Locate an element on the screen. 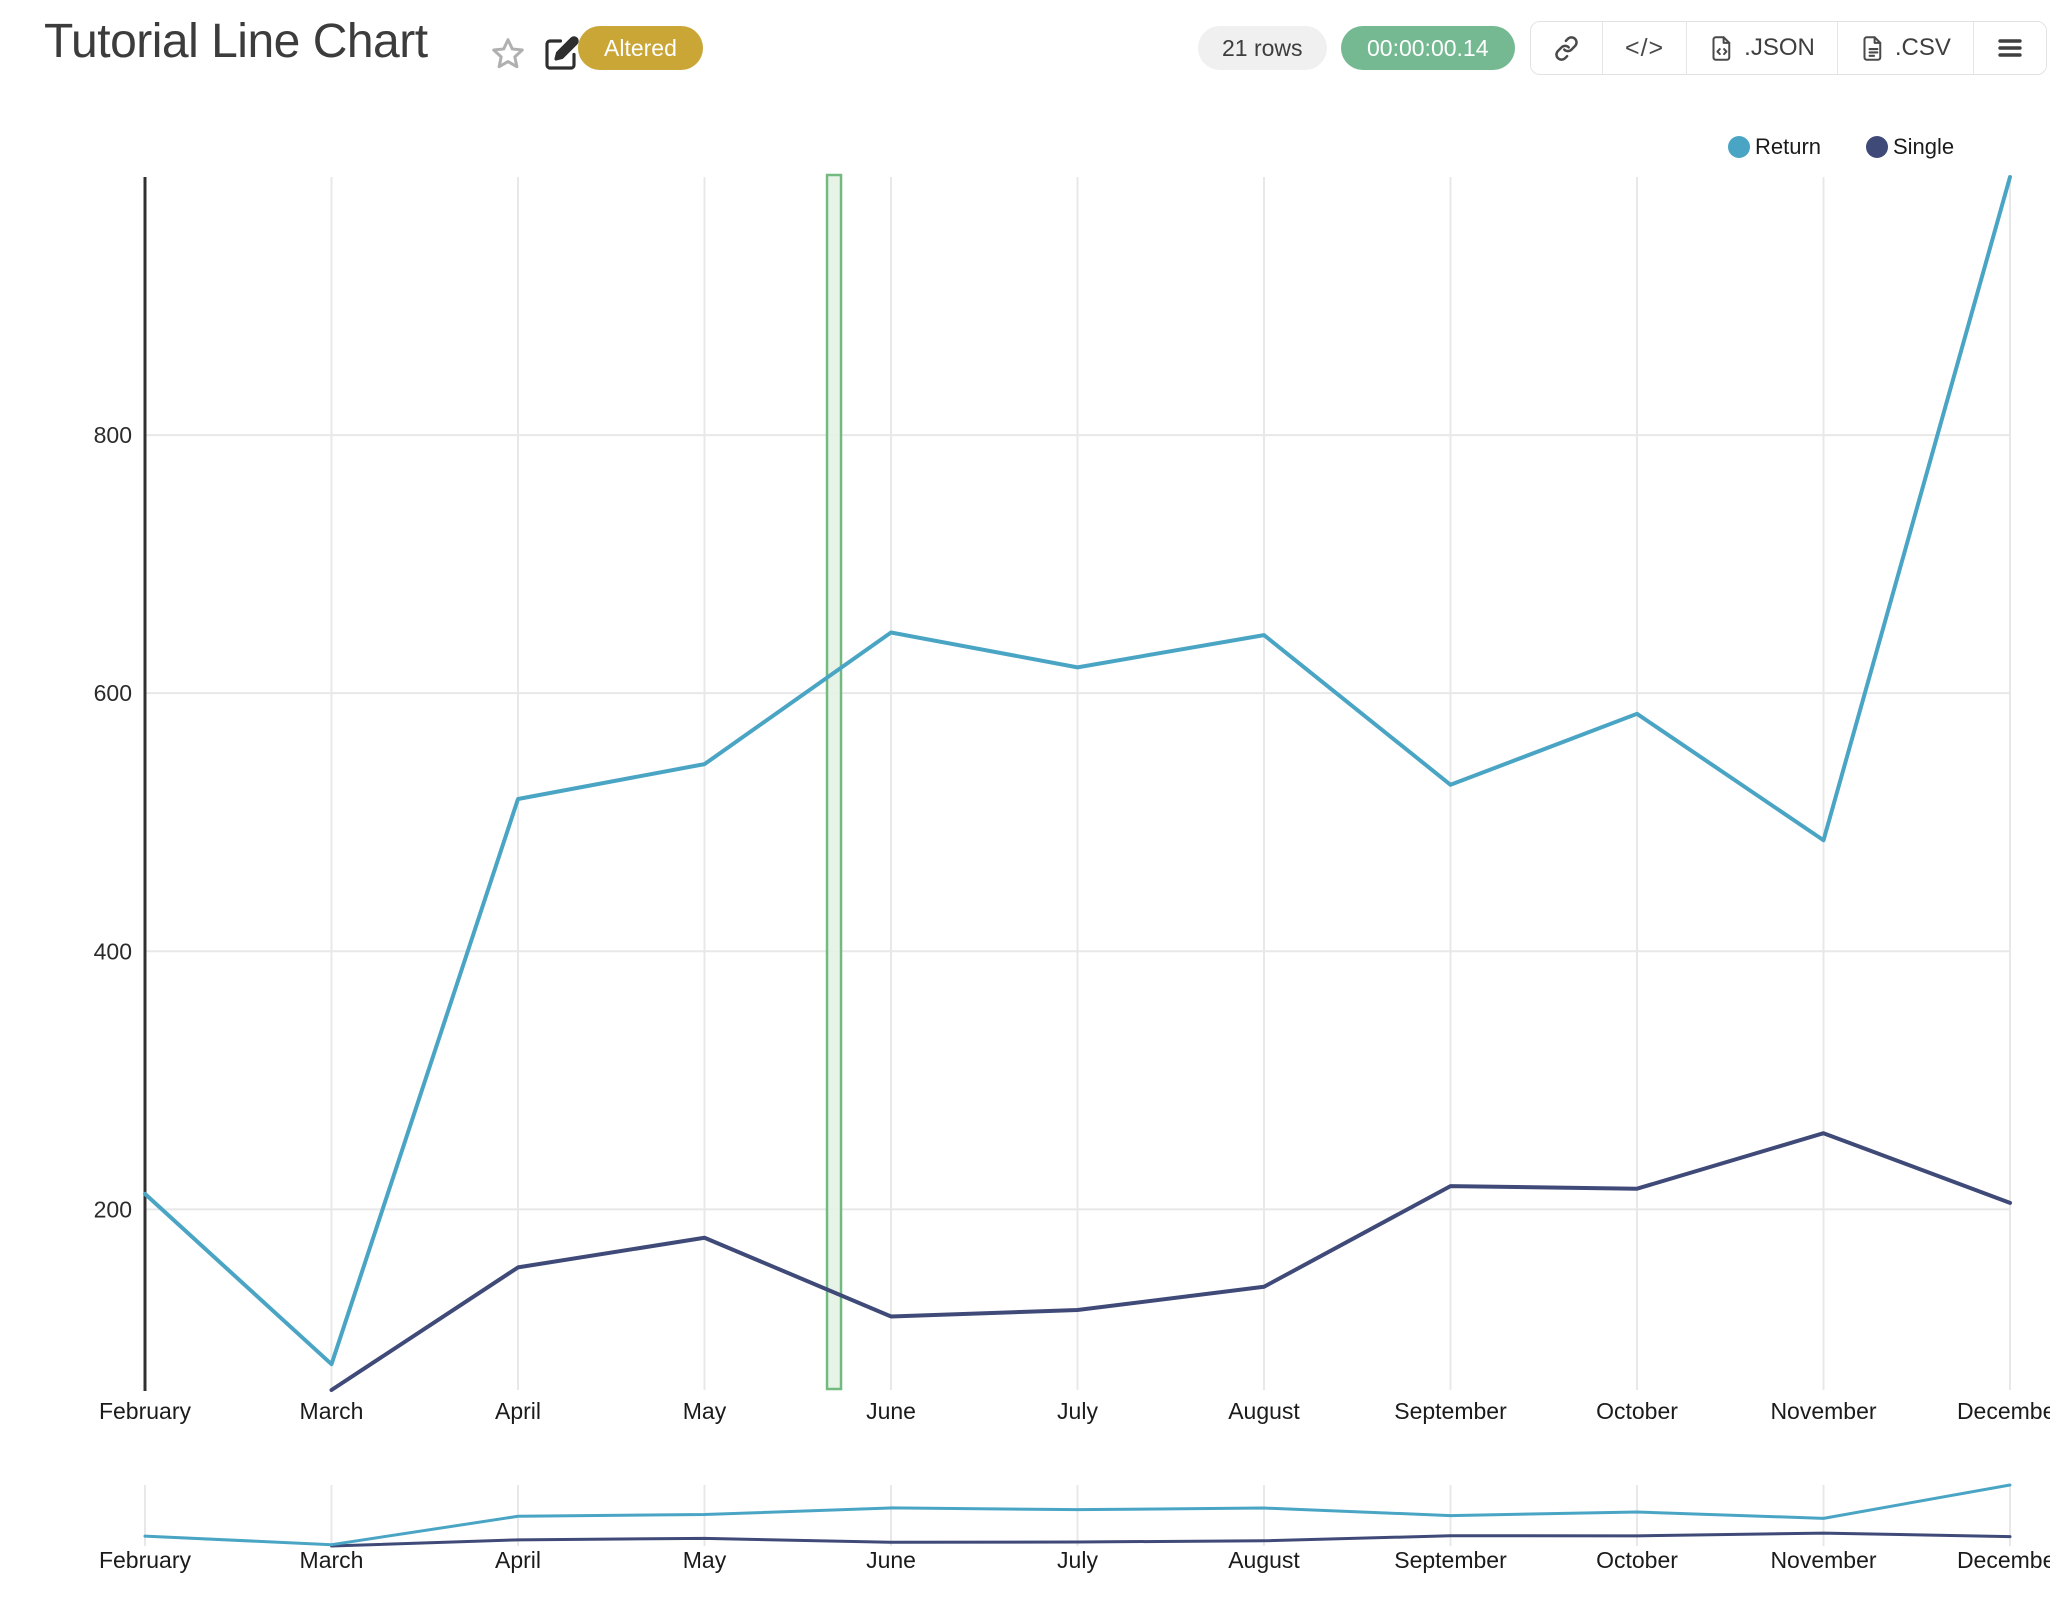 This screenshot has width=2050, height=1603. hamburger-icon is located at coordinates (2010, 48).